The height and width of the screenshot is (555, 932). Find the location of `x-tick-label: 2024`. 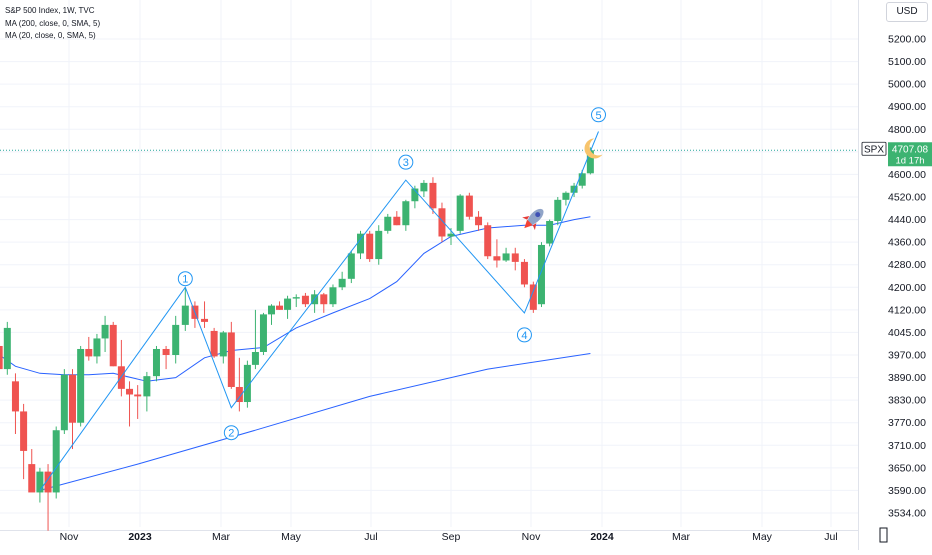

x-tick-label: 2024 is located at coordinates (602, 537).